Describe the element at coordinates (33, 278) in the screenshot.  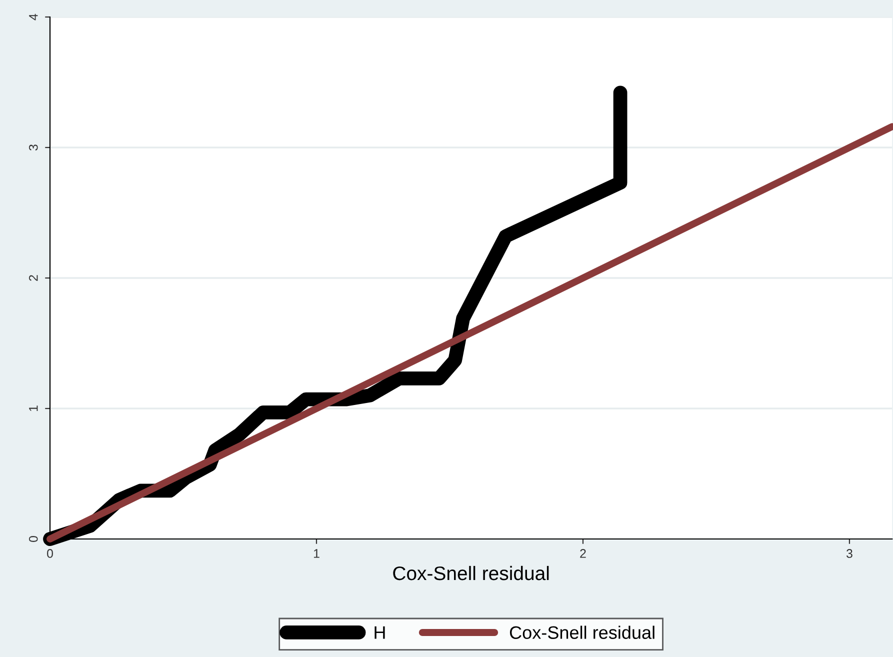
I see `y-tick-label: 2` at that location.